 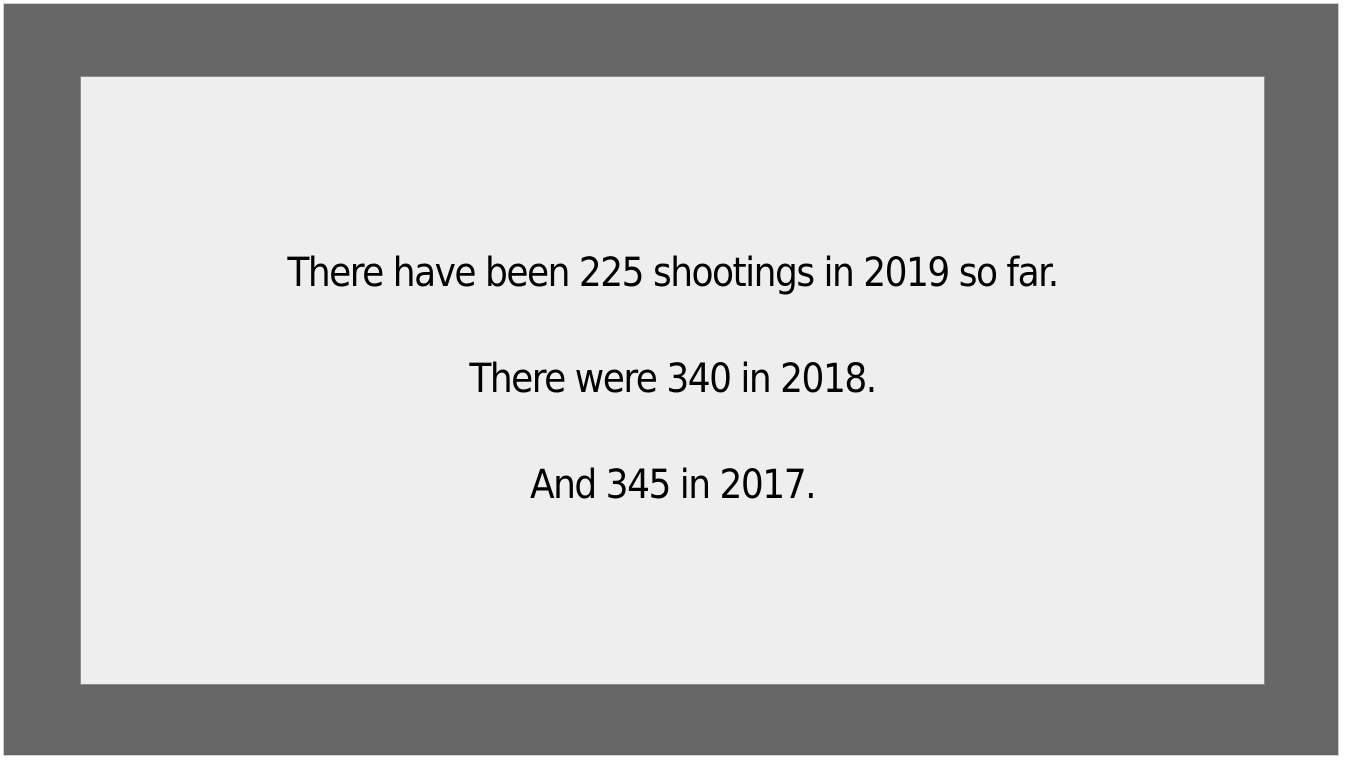 I want to click on slide-text-line-3: And 345 in 2017., so click(x=673, y=485).